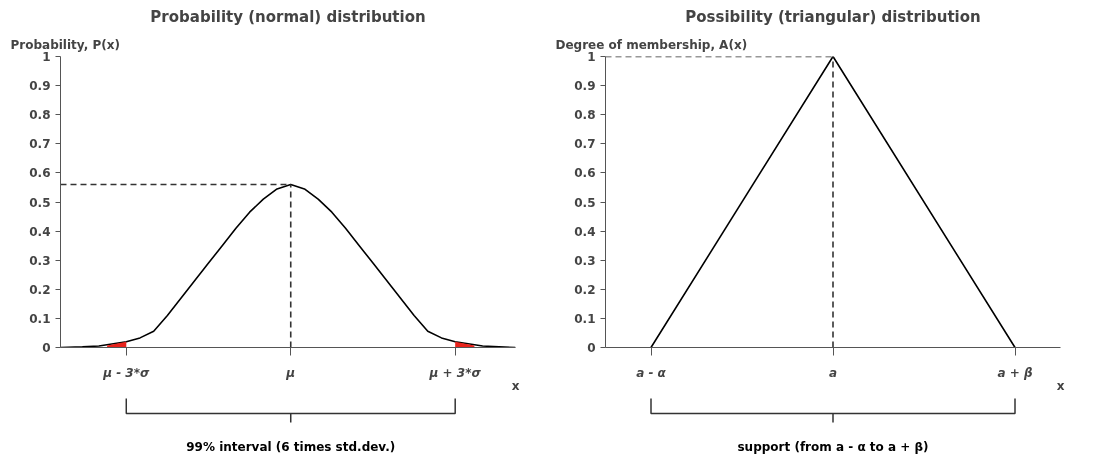 The width and height of the screenshot is (1093, 475). What do you see at coordinates (1015, 372) in the screenshot?
I see `x-tick-label: a + β` at bounding box center [1015, 372].